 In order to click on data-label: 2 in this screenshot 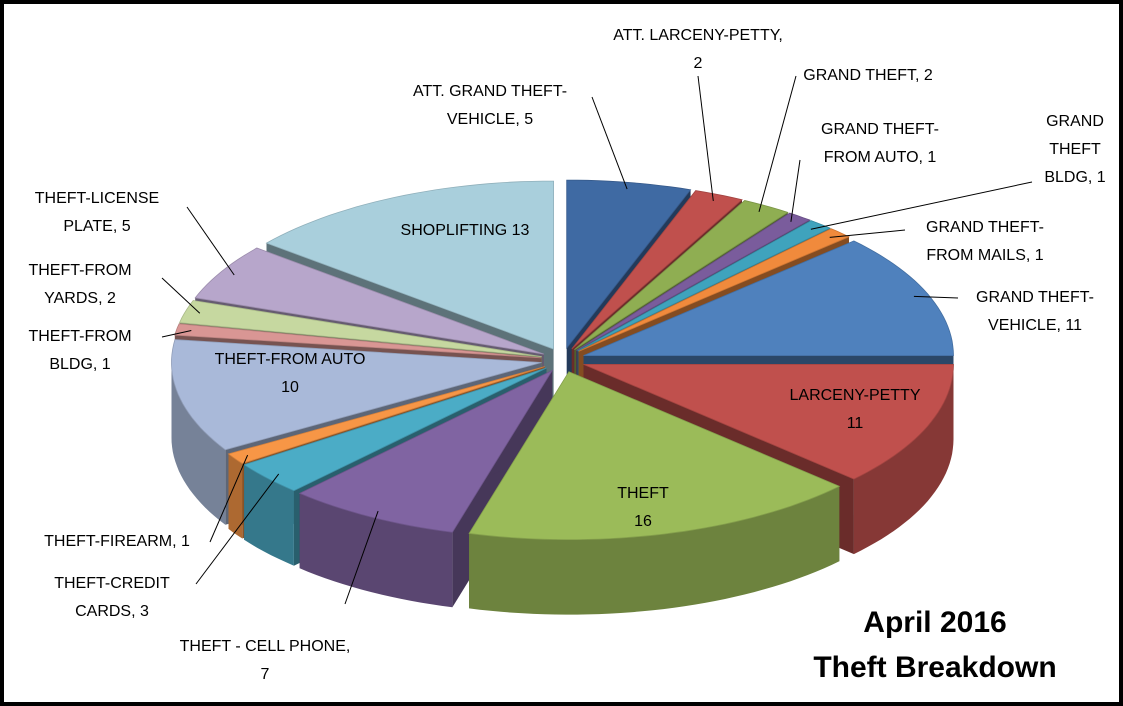, I will do `click(698, 63)`.